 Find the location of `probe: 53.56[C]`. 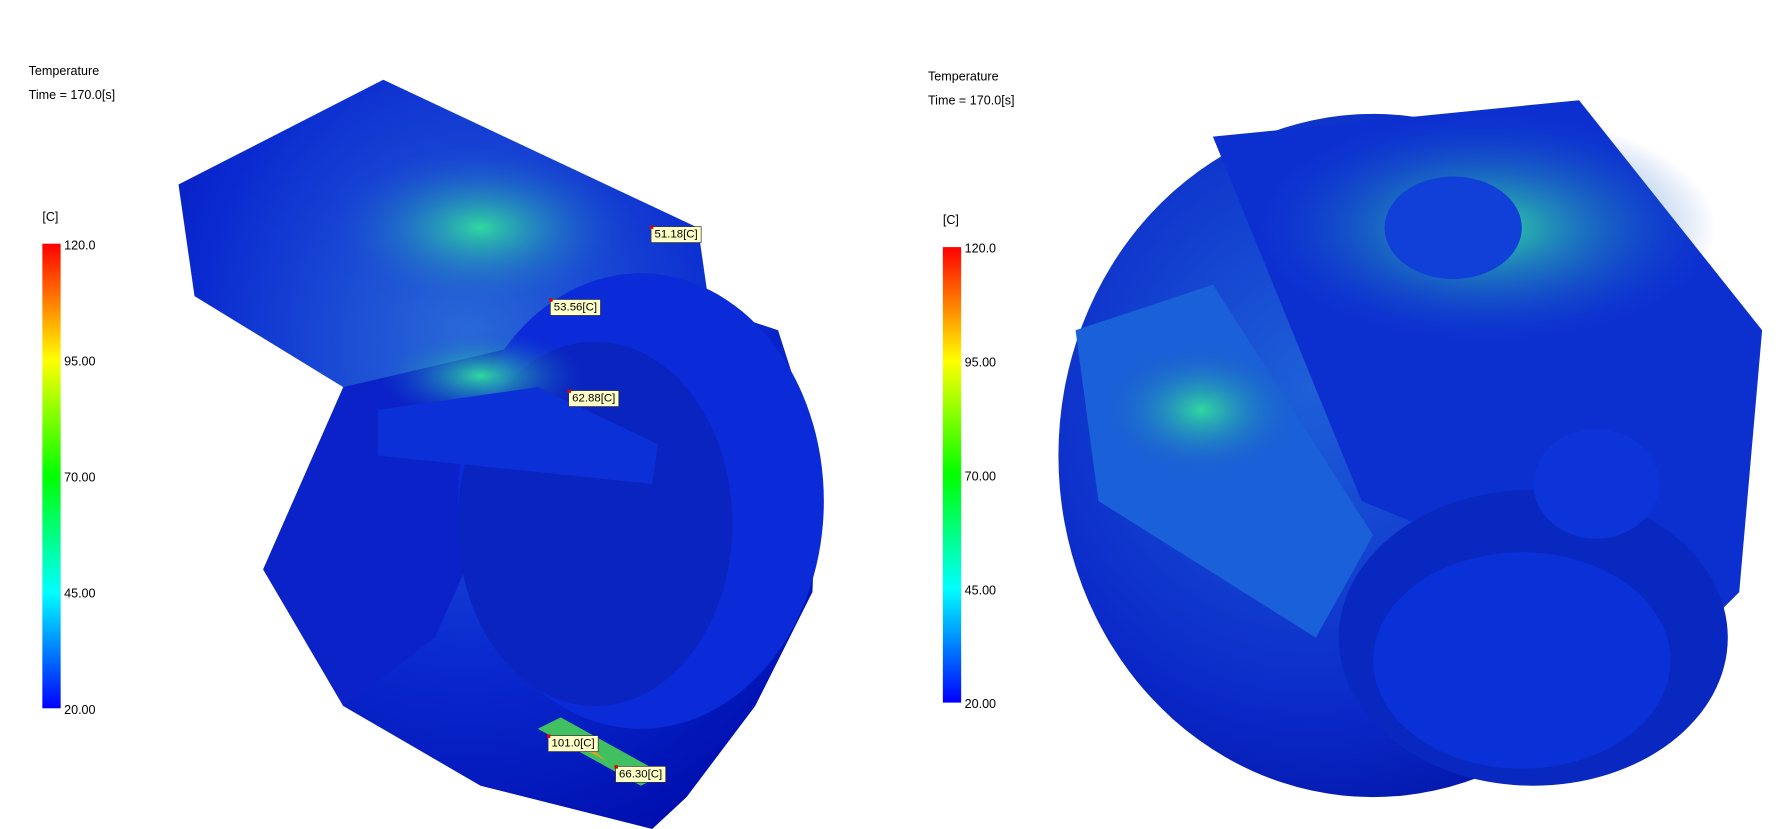

probe: 53.56[C] is located at coordinates (575, 307).